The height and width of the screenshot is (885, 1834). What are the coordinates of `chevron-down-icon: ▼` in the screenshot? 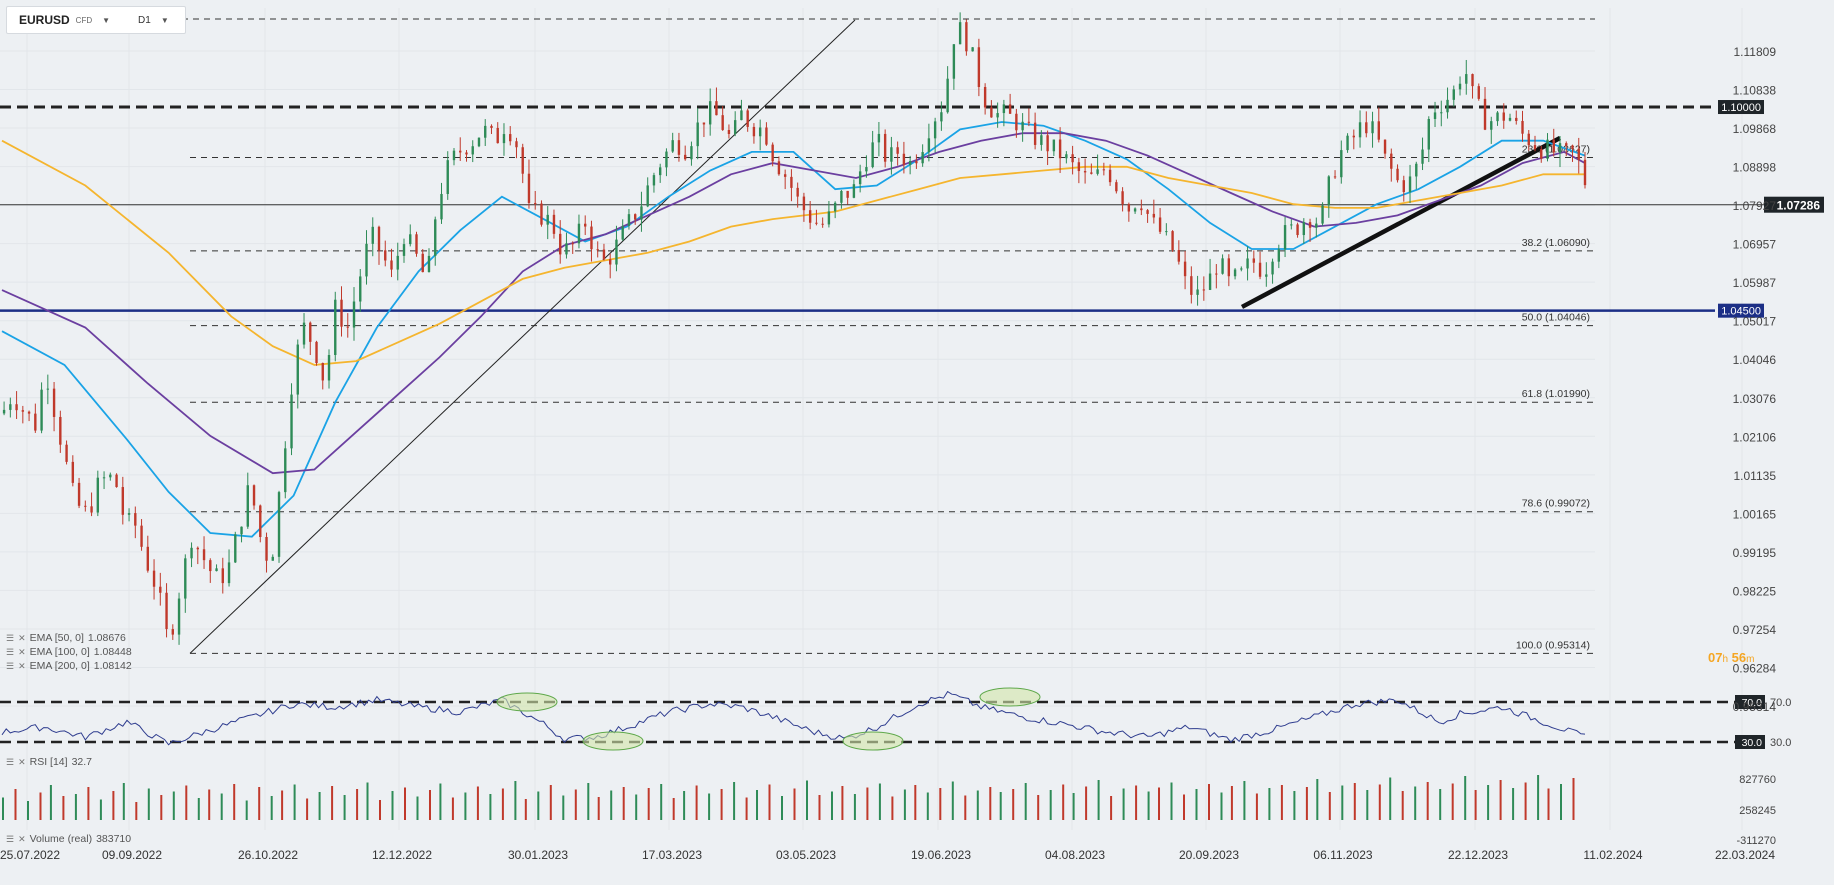 It's located at (106, 20).